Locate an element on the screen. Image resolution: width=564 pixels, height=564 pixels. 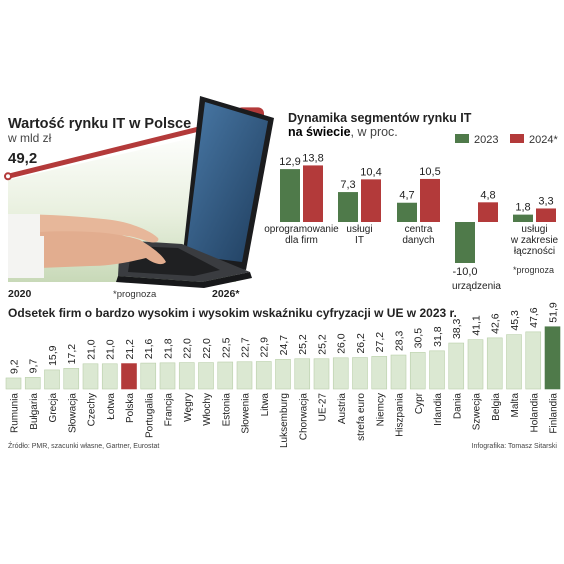
eu-country-label-5: Łotwa is located at coordinates (111, 406).